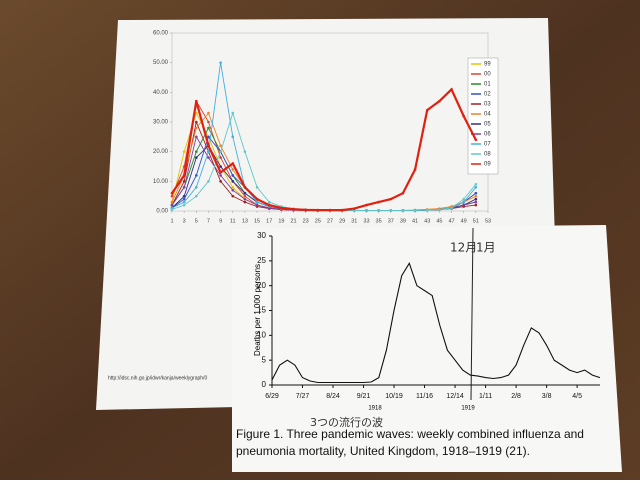 This screenshot has width=640, height=485. I want to click on x-tick-label: 3, so click(184, 221).